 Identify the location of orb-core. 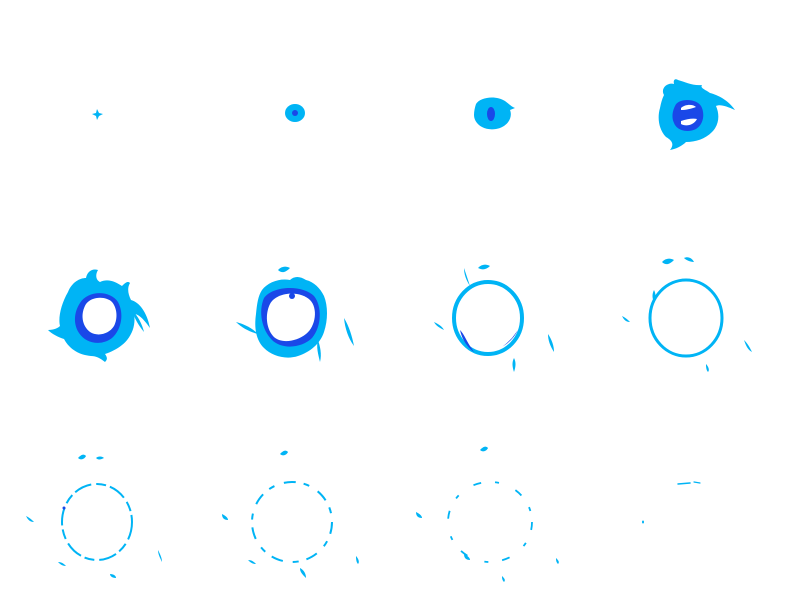
(689, 115).